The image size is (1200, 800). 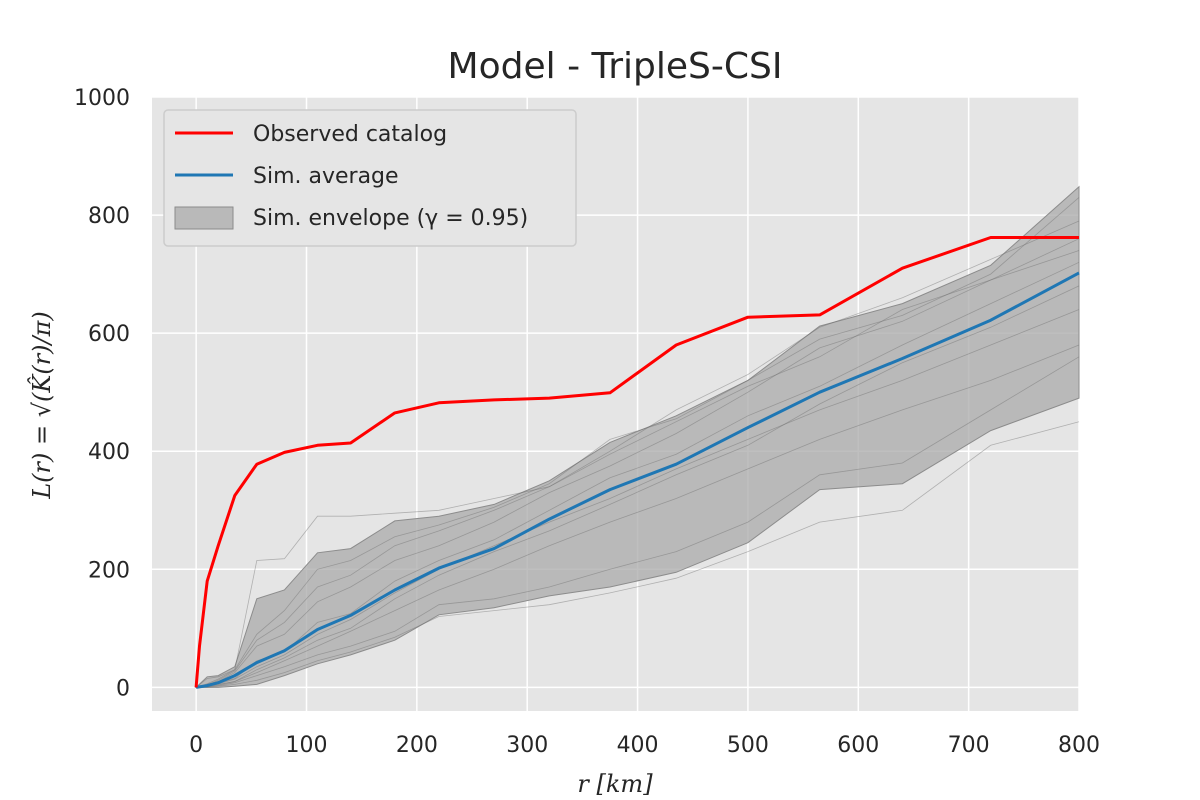 I want to click on y-tick-label: 800, so click(x=109, y=216).